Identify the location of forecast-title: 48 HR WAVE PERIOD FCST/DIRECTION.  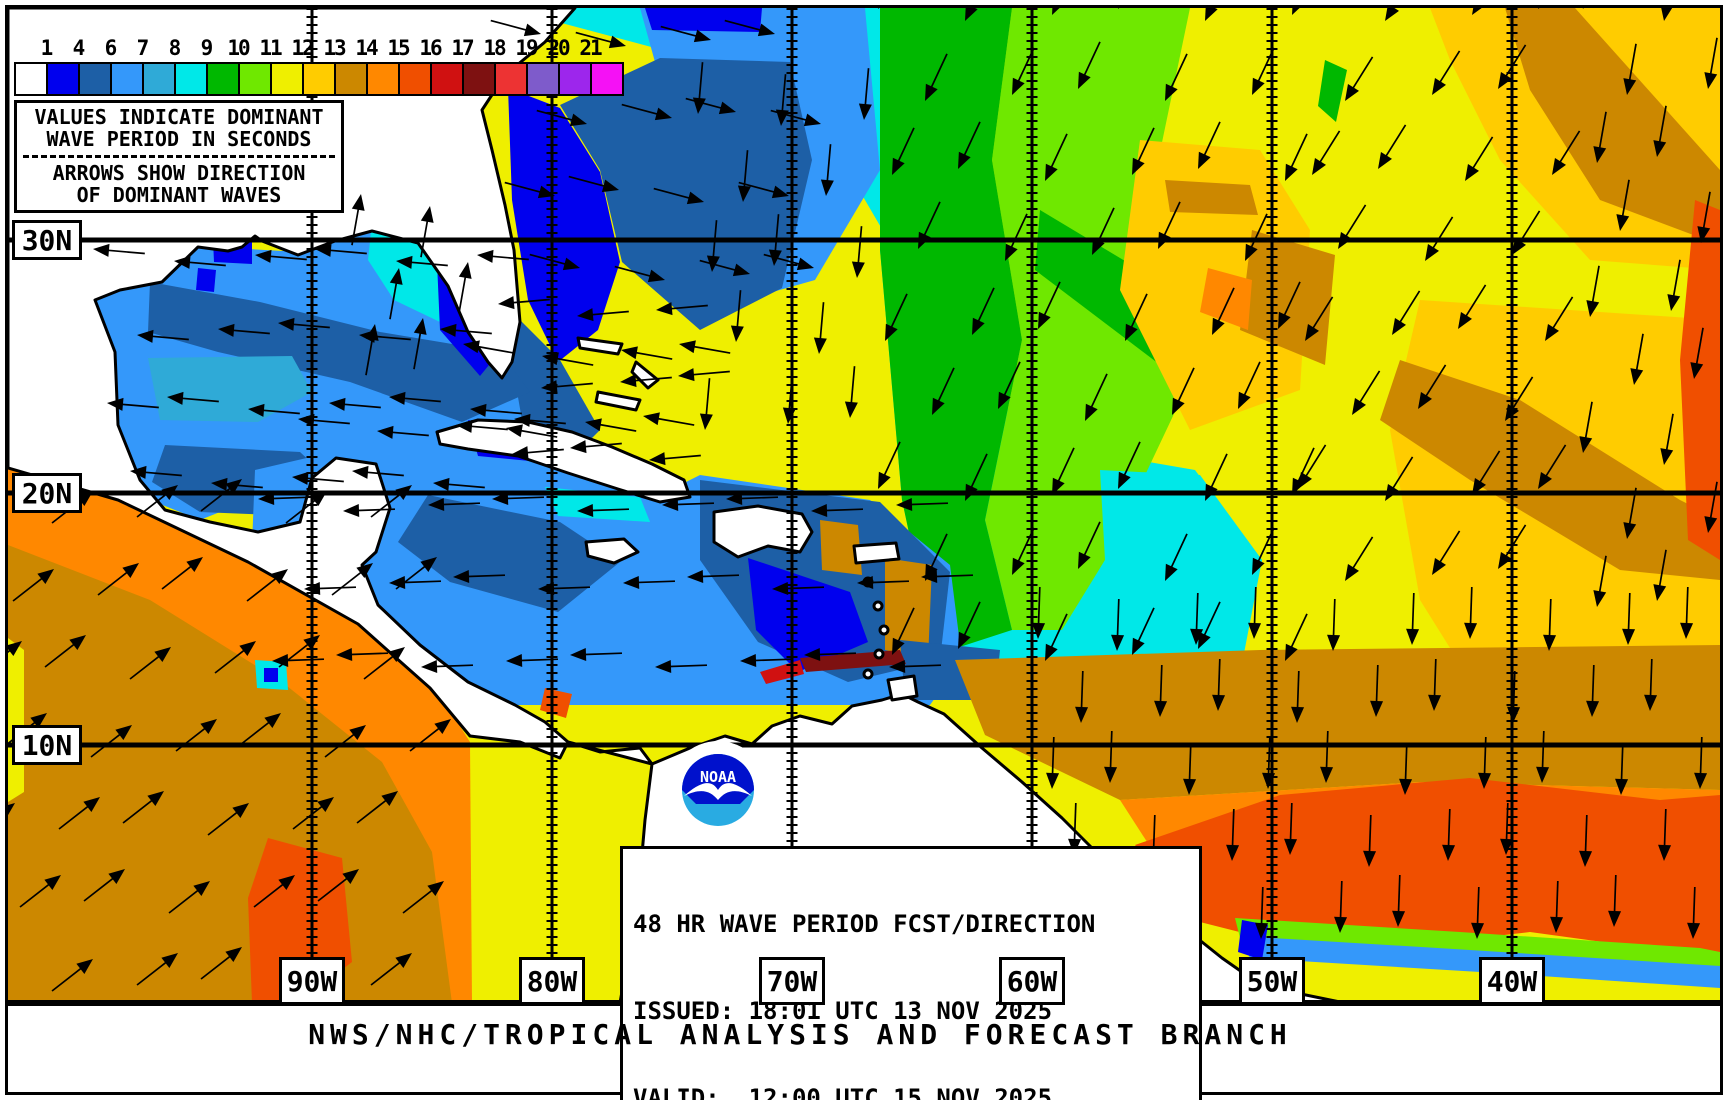
(864, 924).